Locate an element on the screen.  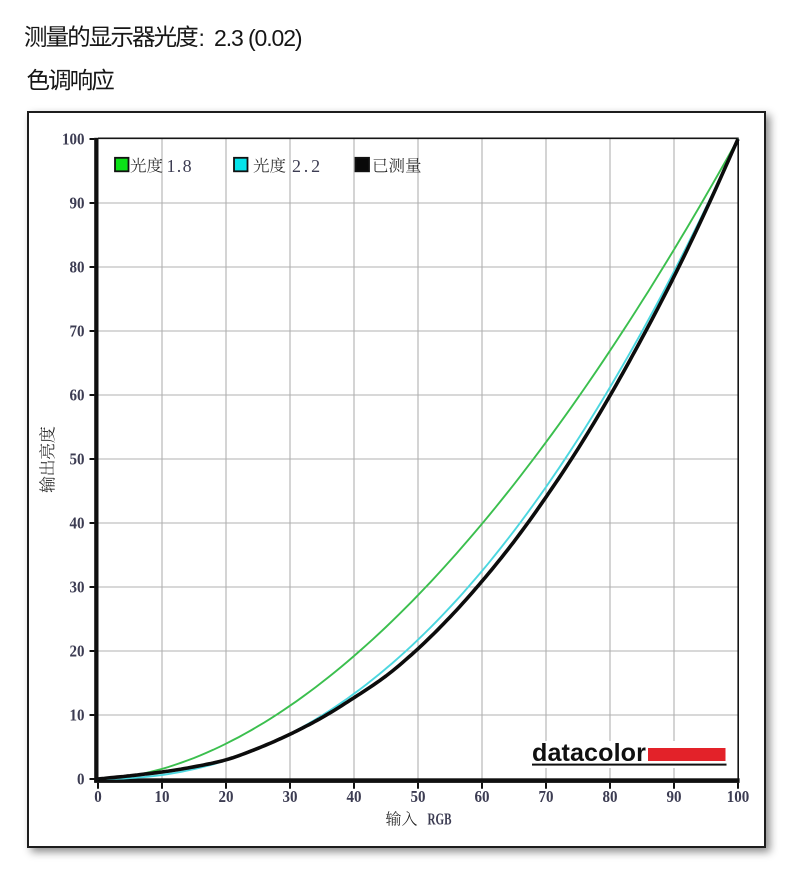
svg-text: 2.2 is located at coordinates (307, 166).